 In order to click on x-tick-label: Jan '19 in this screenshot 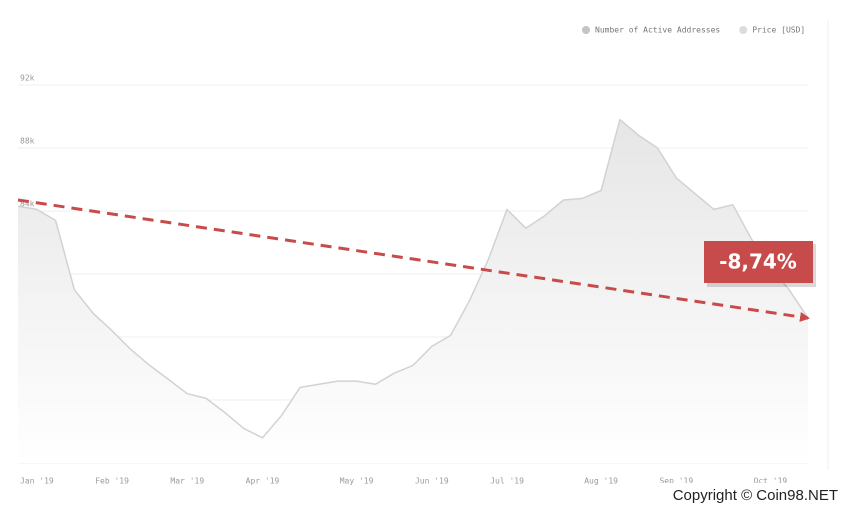, I will do `click(37, 481)`.